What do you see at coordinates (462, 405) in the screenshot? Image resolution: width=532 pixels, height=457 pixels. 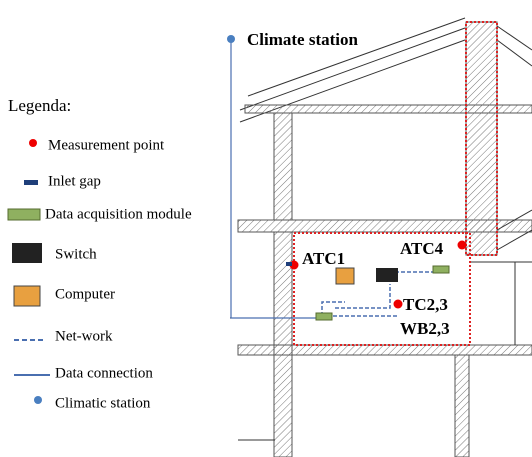 I see `inner-wall` at bounding box center [462, 405].